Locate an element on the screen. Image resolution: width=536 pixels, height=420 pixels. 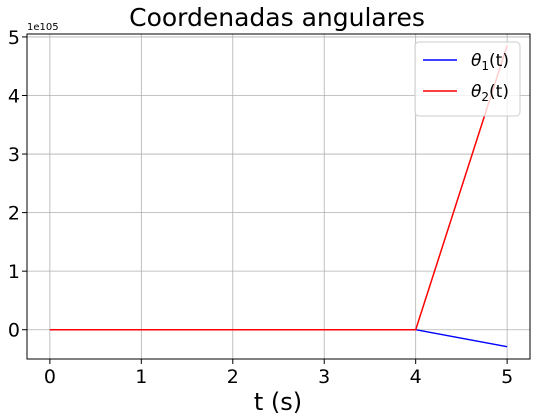
y-tick-label: 0 is located at coordinates (14, 331).